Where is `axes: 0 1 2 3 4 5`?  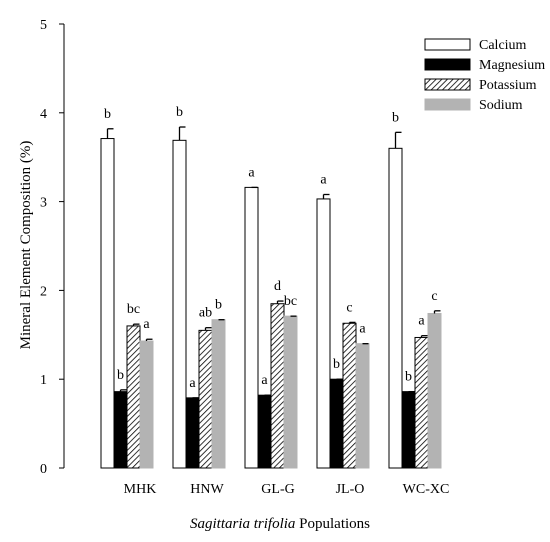
axes: 0 1 2 3 4 5 is located at coordinates (52, 247).